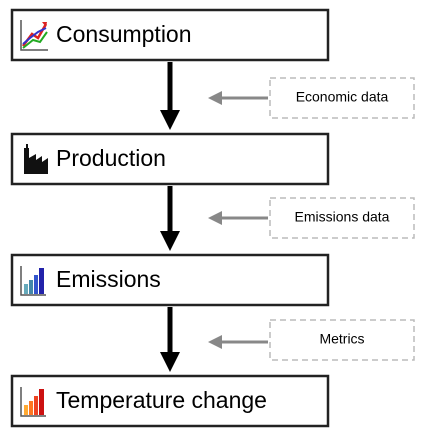 The height and width of the screenshot is (437, 422). What do you see at coordinates (111, 158) in the screenshot?
I see `node-label: Production` at bounding box center [111, 158].